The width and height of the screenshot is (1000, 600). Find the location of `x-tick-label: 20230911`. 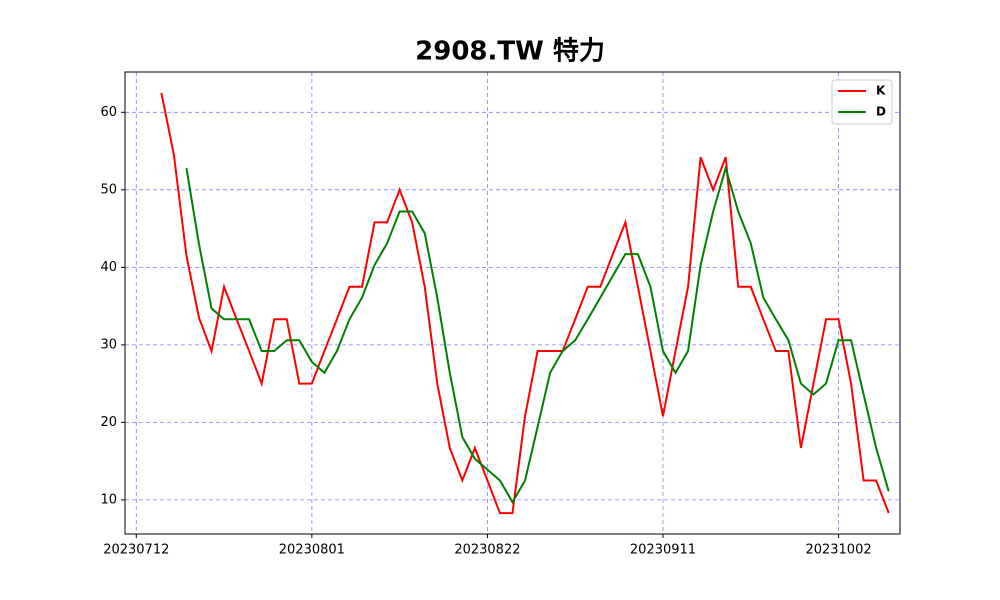

x-tick-label: 20230911 is located at coordinates (663, 550).